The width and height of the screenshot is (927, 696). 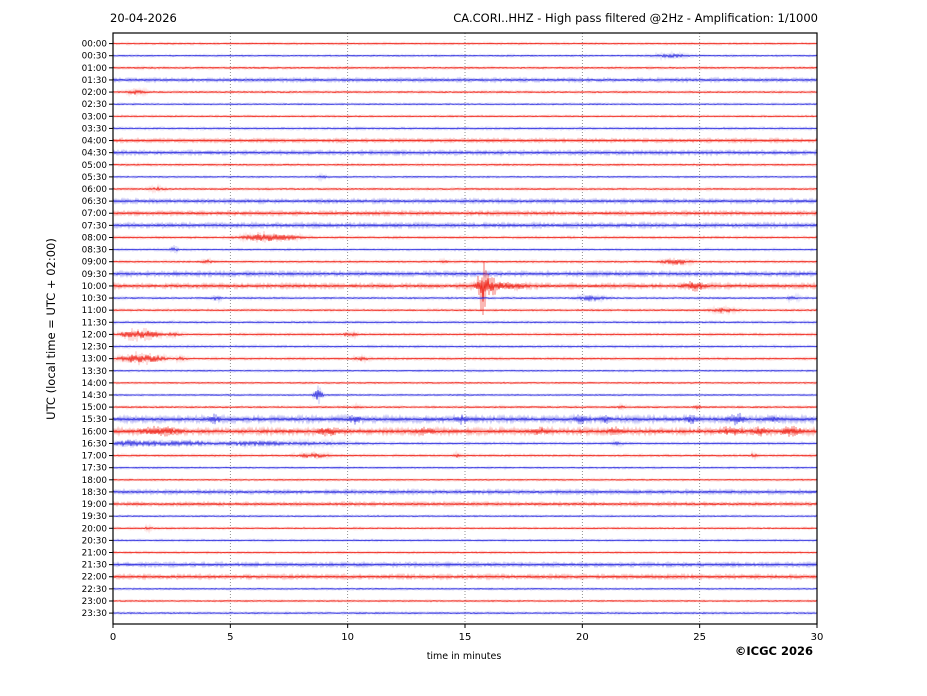 I want to click on trace-15:00, so click(x=465, y=407).